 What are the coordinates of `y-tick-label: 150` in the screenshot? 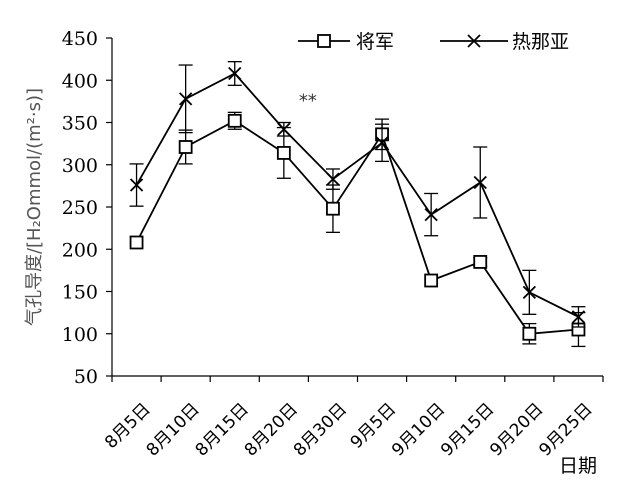 It's located at (80, 293).